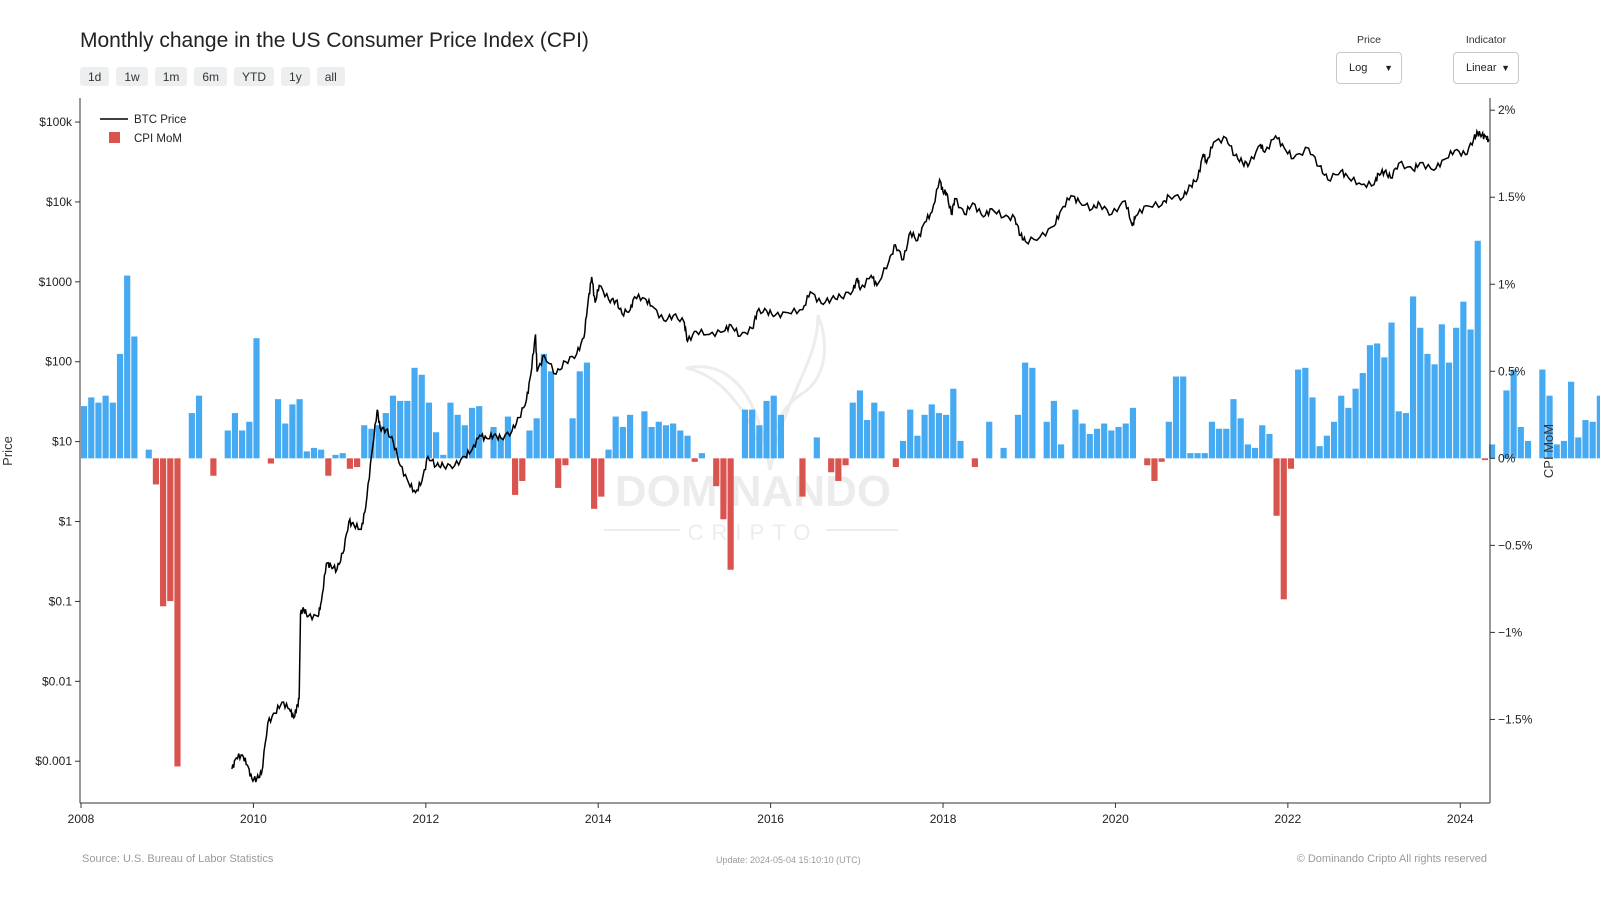 This screenshot has height=900, width=1600. I want to click on x-tick-label: 2018, so click(943, 819).